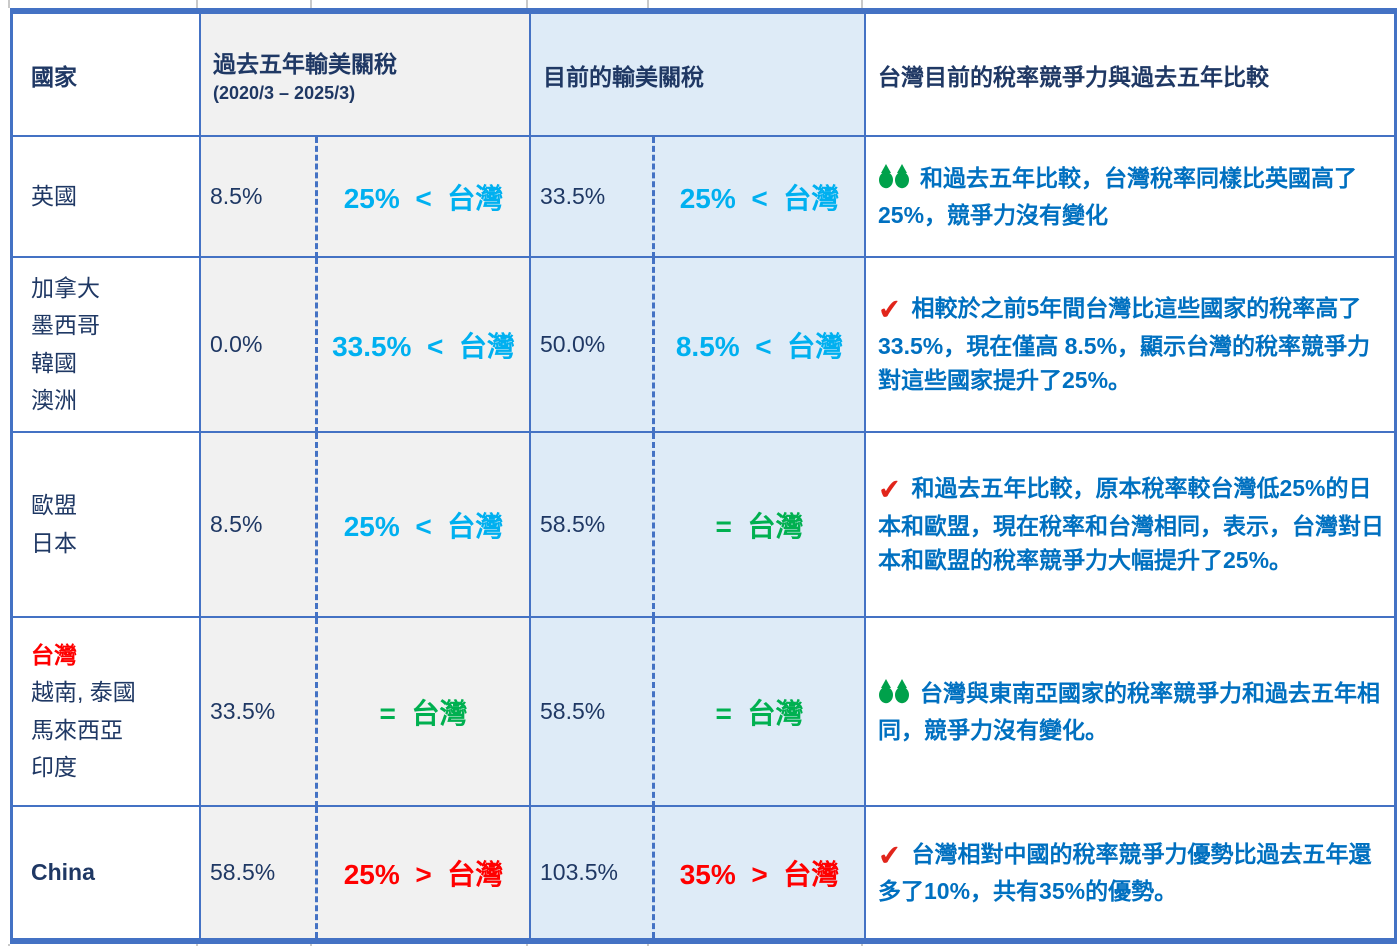 The height and width of the screenshot is (946, 1400). What do you see at coordinates (698, 75) in the screenshot?
I see `header-current-tariff: 目前的輸美關稅` at bounding box center [698, 75].